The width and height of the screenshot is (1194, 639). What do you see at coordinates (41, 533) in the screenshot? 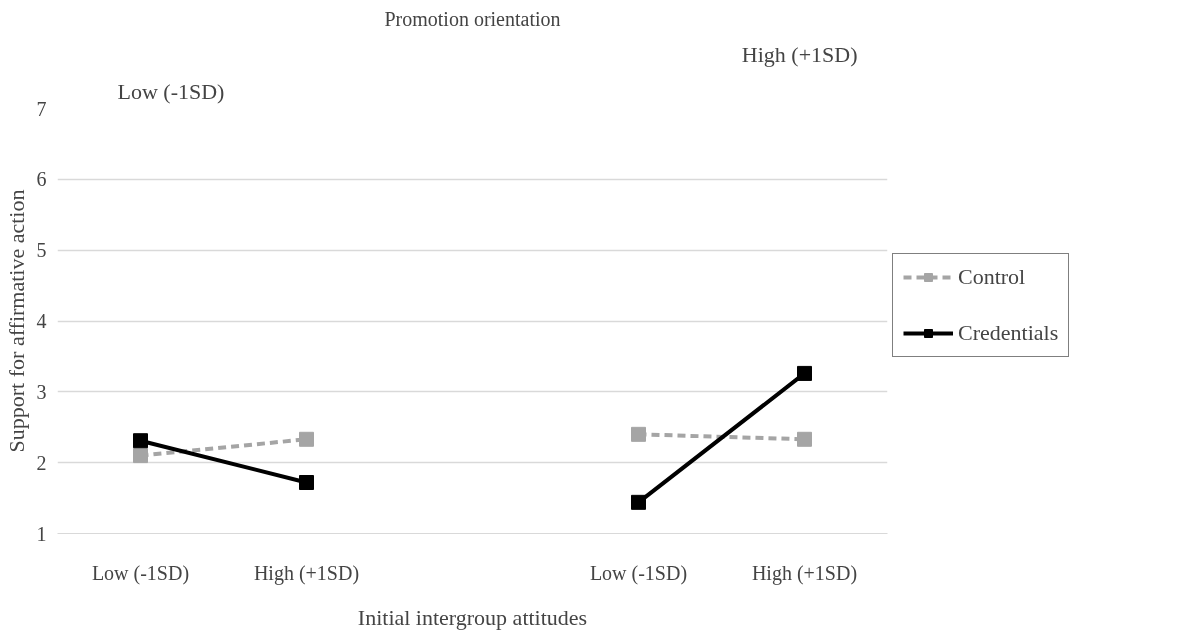
I see `y-tick-label: 1` at bounding box center [41, 533].